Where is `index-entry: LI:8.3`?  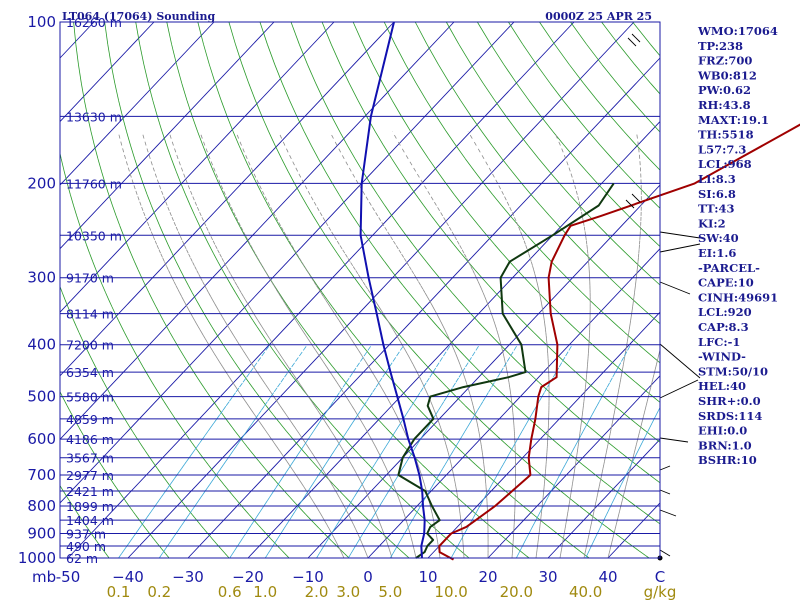
index-entry: LI:8.3 is located at coordinates (717, 179).